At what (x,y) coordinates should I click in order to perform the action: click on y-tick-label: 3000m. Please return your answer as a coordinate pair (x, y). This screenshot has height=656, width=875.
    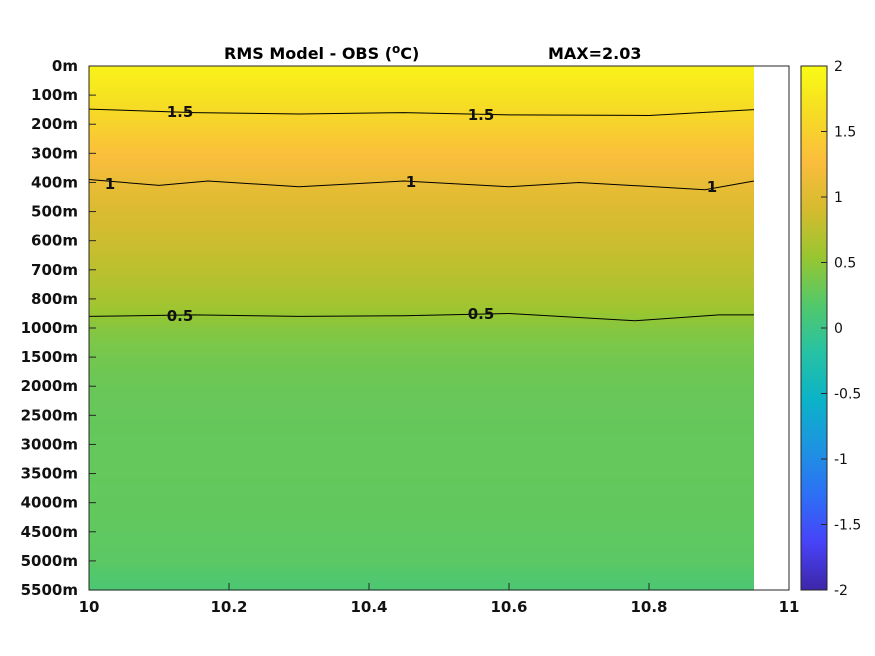
    Looking at the image, I should click on (49, 444).